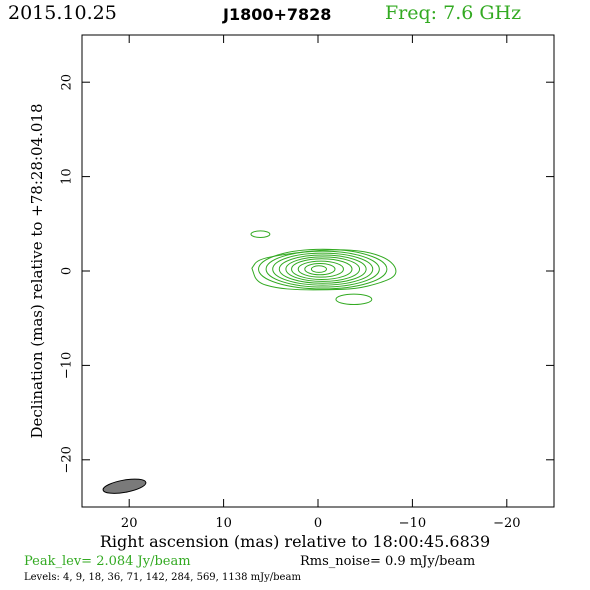 The width and height of the screenshot is (590, 590). Describe the element at coordinates (67, 271) in the screenshot. I see `y-tick-label: 0` at that location.